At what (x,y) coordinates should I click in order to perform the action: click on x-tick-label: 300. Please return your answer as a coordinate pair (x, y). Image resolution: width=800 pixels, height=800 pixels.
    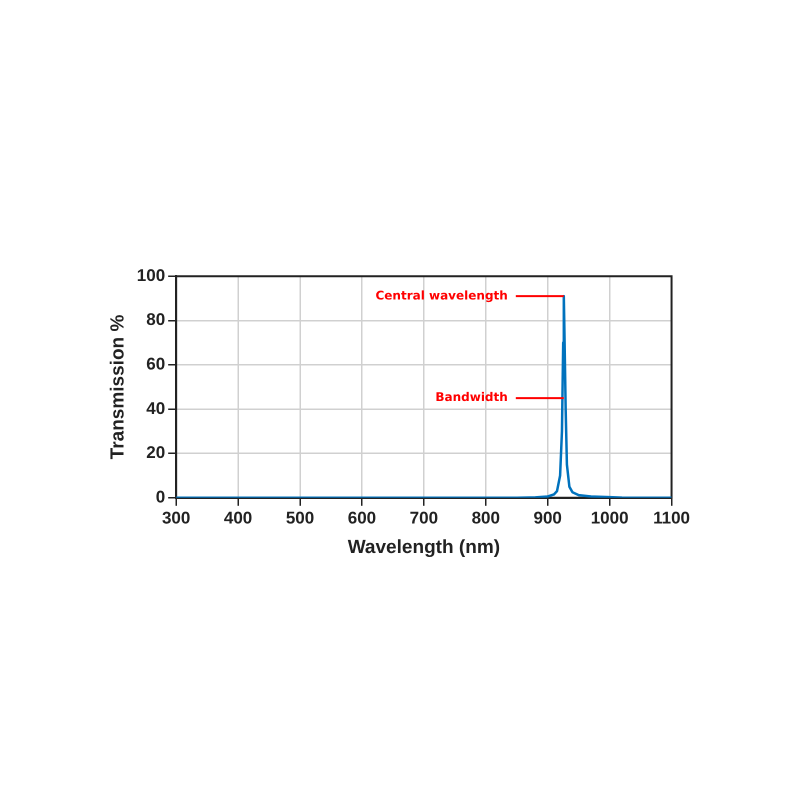
    Looking at the image, I should click on (176, 518).